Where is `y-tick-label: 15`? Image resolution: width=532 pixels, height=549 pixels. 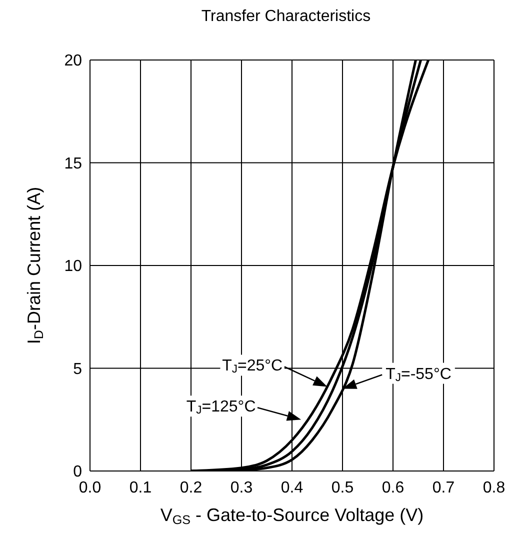
y-tick-label: 15 is located at coordinates (73, 163).